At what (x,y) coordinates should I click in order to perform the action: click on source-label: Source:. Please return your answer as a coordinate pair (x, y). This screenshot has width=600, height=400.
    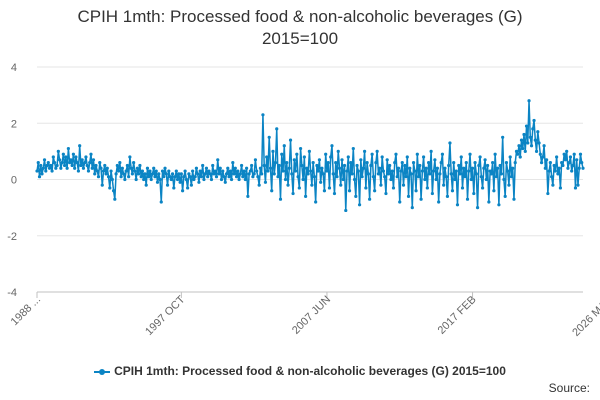
    Looking at the image, I should click on (569, 388).